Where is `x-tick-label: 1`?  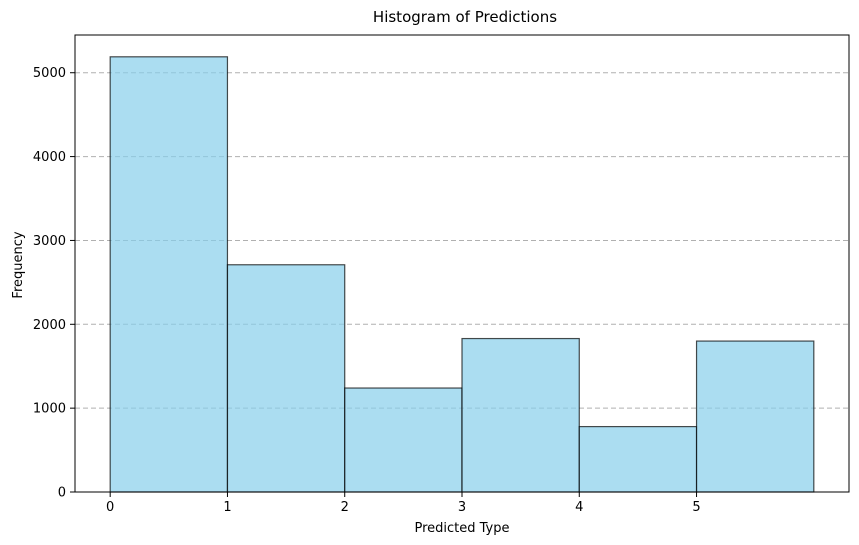
x-tick-label: 1 is located at coordinates (227, 507).